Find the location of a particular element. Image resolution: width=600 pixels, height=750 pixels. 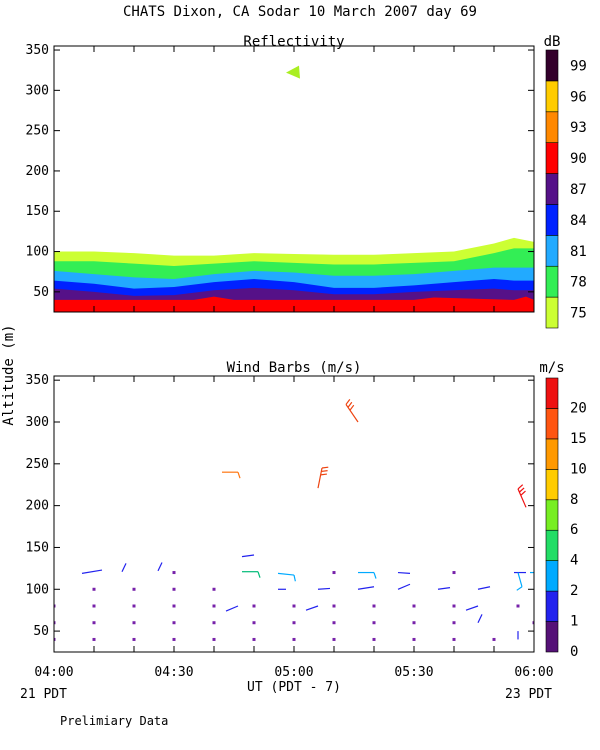

colorbar-label: 99 is located at coordinates (578, 66).